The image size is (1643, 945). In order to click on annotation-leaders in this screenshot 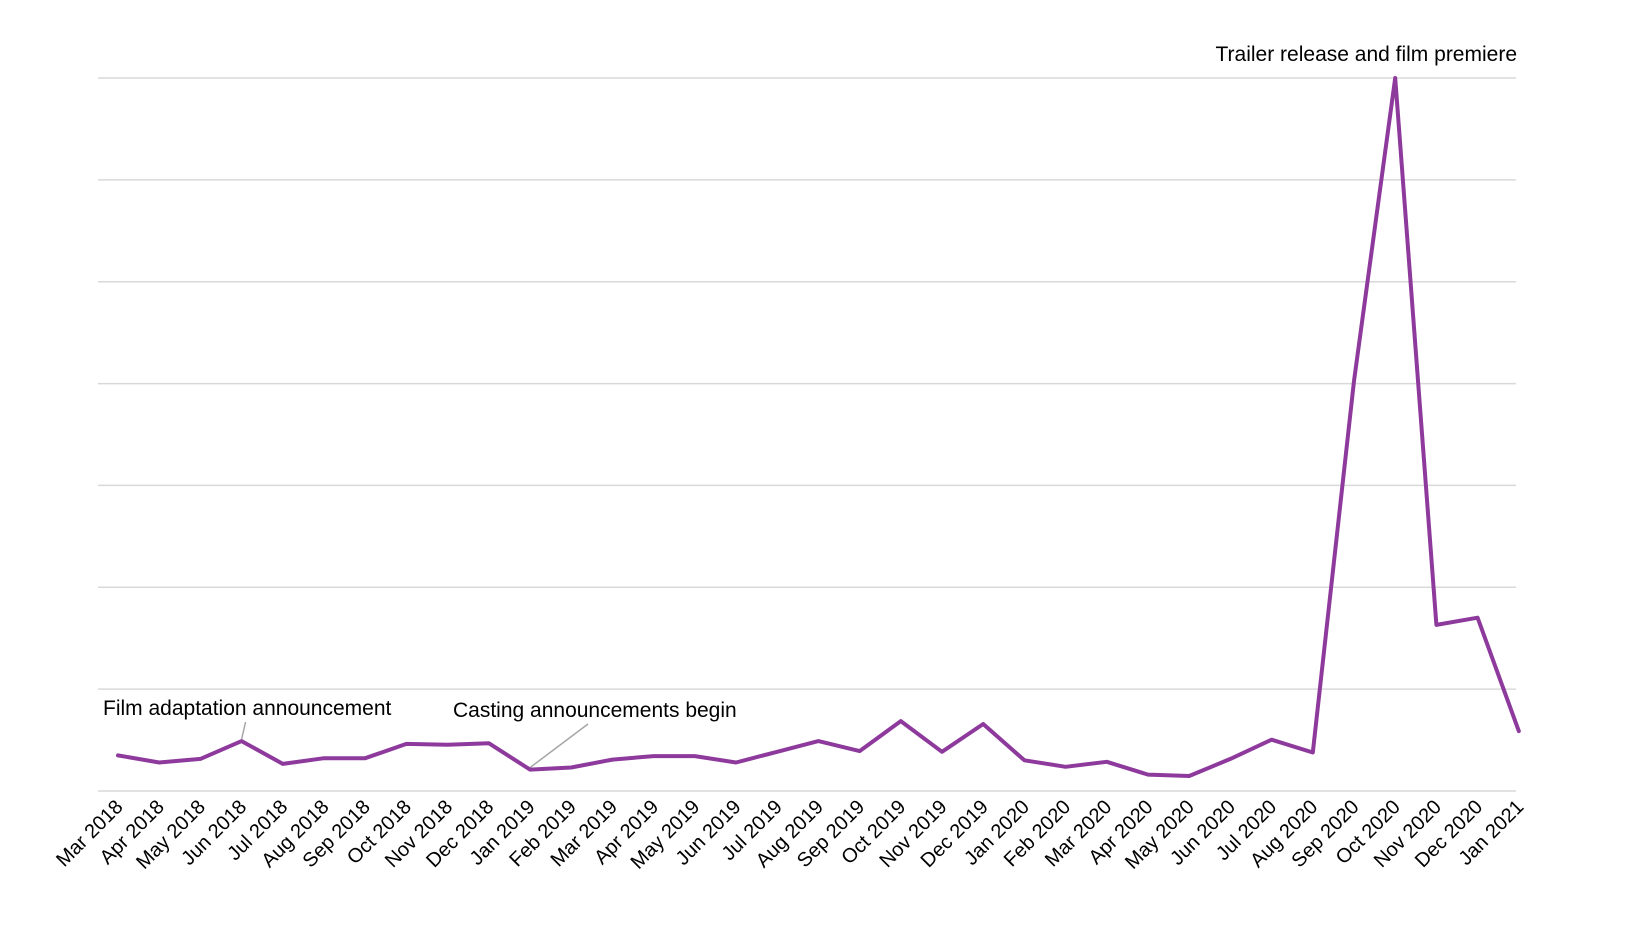, I will do `click(414, 745)`.